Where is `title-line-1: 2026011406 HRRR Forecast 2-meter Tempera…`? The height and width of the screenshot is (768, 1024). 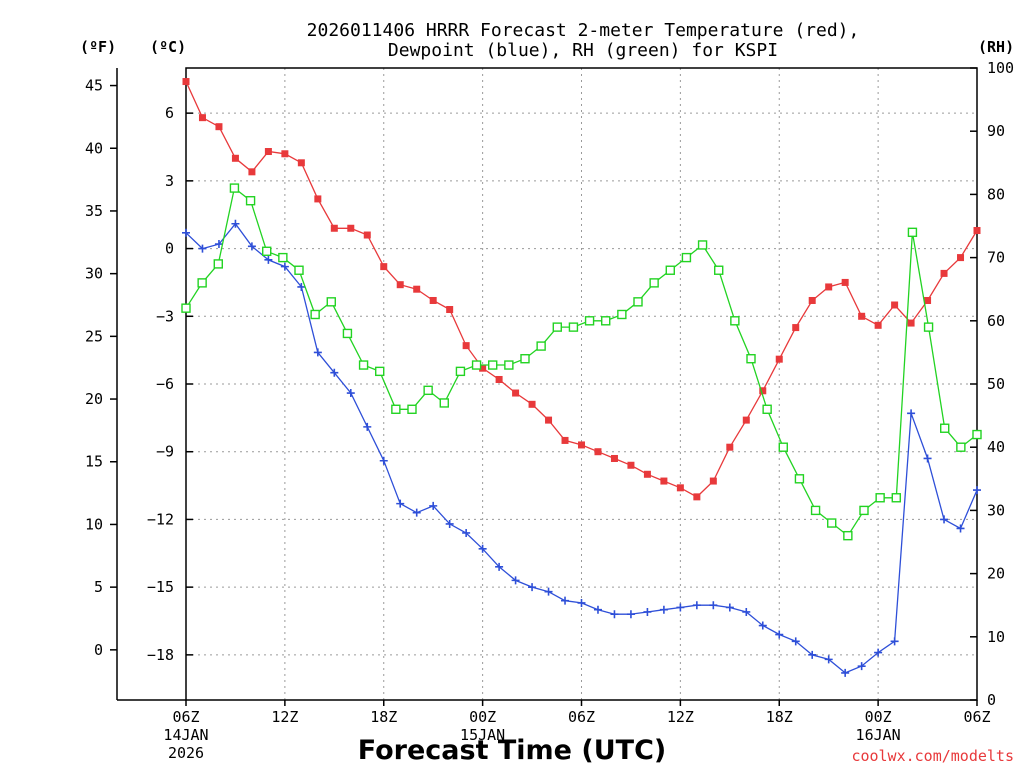
title-line-1: 2026011406 HRRR Forecast 2-meter Tempera… is located at coordinates (583, 30).